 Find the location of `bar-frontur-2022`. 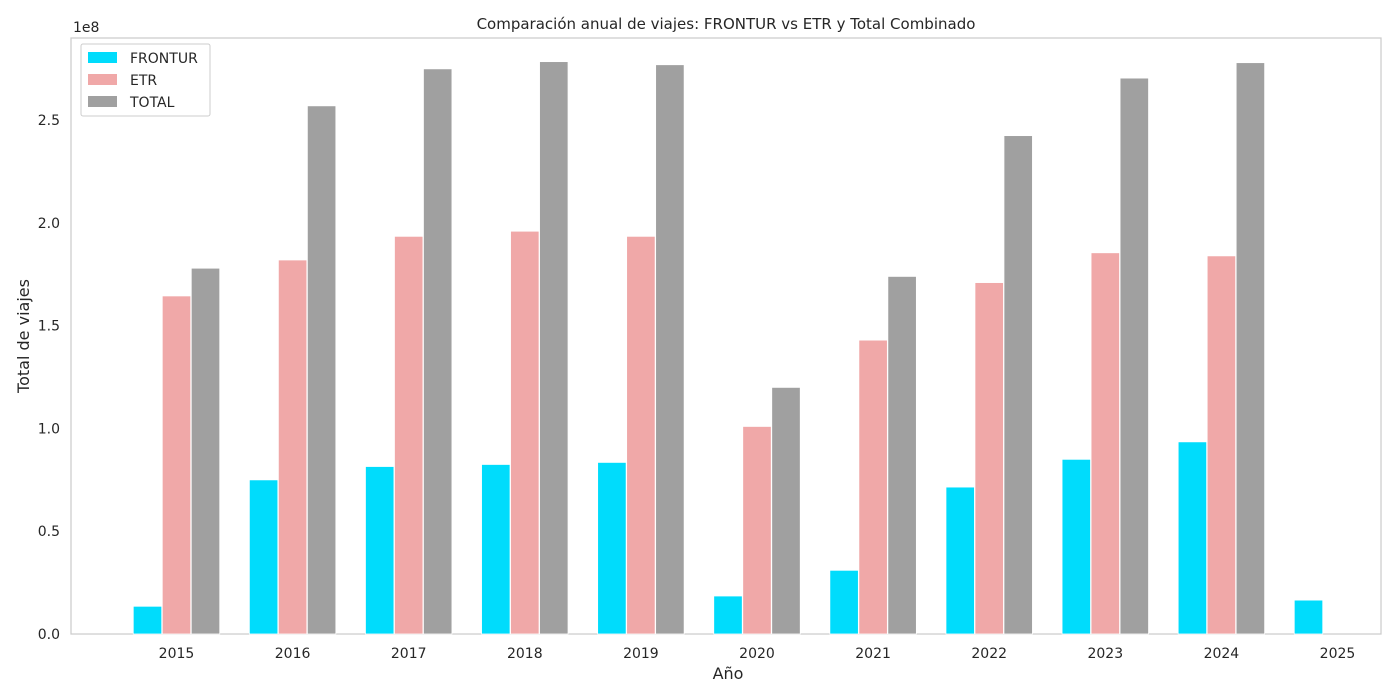

bar-frontur-2022 is located at coordinates (960, 560).